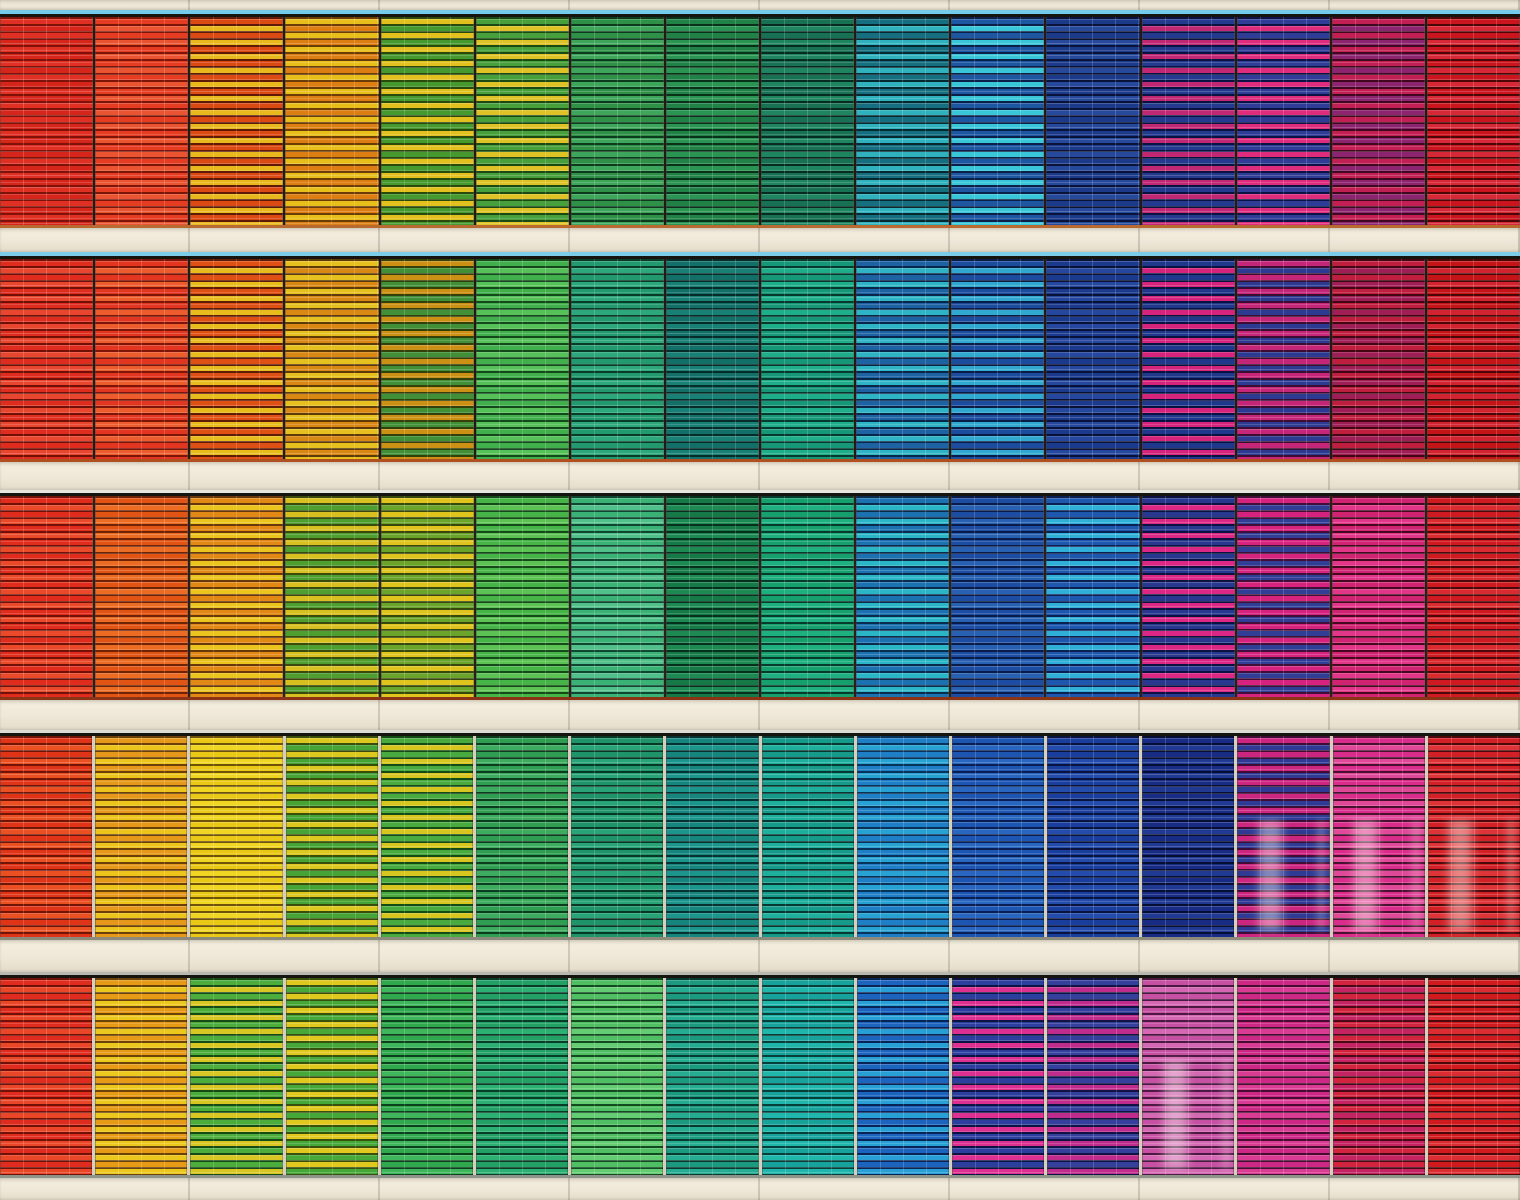  I want to click on blind-panel-r4-c4, so click(331, 836).